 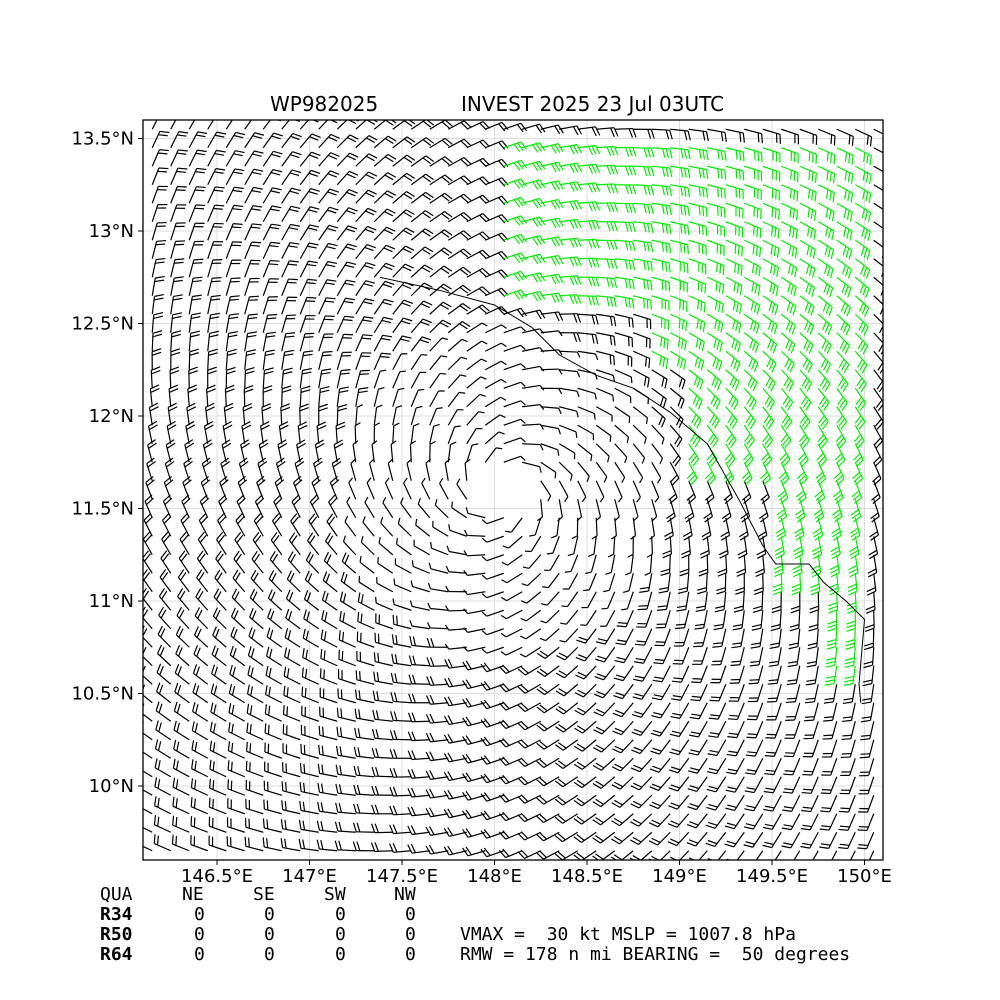 What do you see at coordinates (593, 104) in the screenshot?
I see `storm-title: INVEST 2025 23 Jul 03UTC` at bounding box center [593, 104].